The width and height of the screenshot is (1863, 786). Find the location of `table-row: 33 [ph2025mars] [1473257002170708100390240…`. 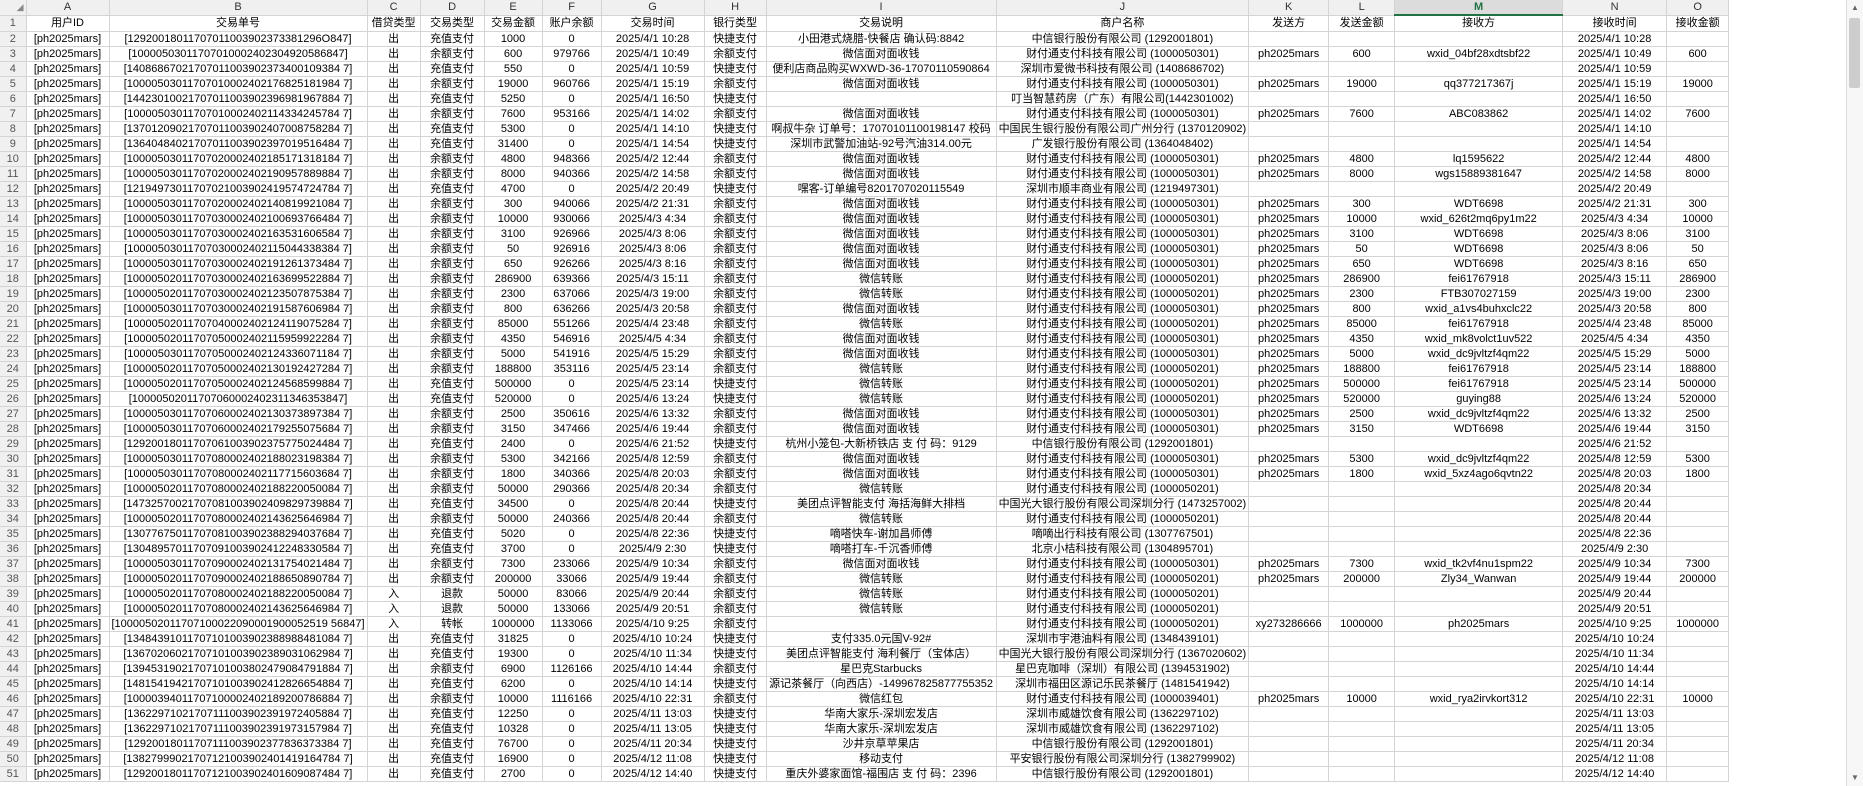

table-row: 33 [ph2025mars] [1473257002170708100390240… is located at coordinates (865, 504).